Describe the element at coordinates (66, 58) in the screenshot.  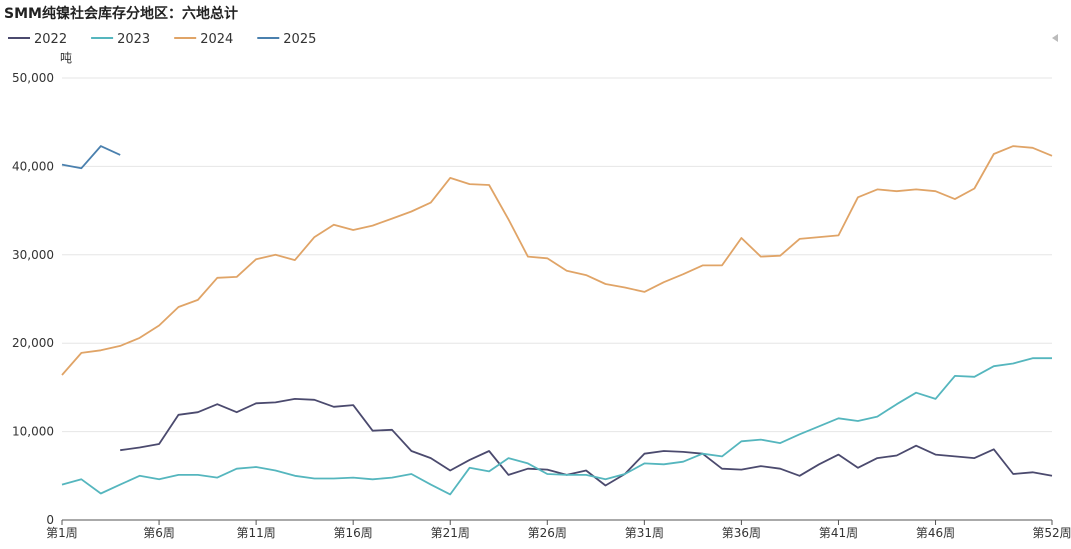
I see `y-unit: 吨` at that location.